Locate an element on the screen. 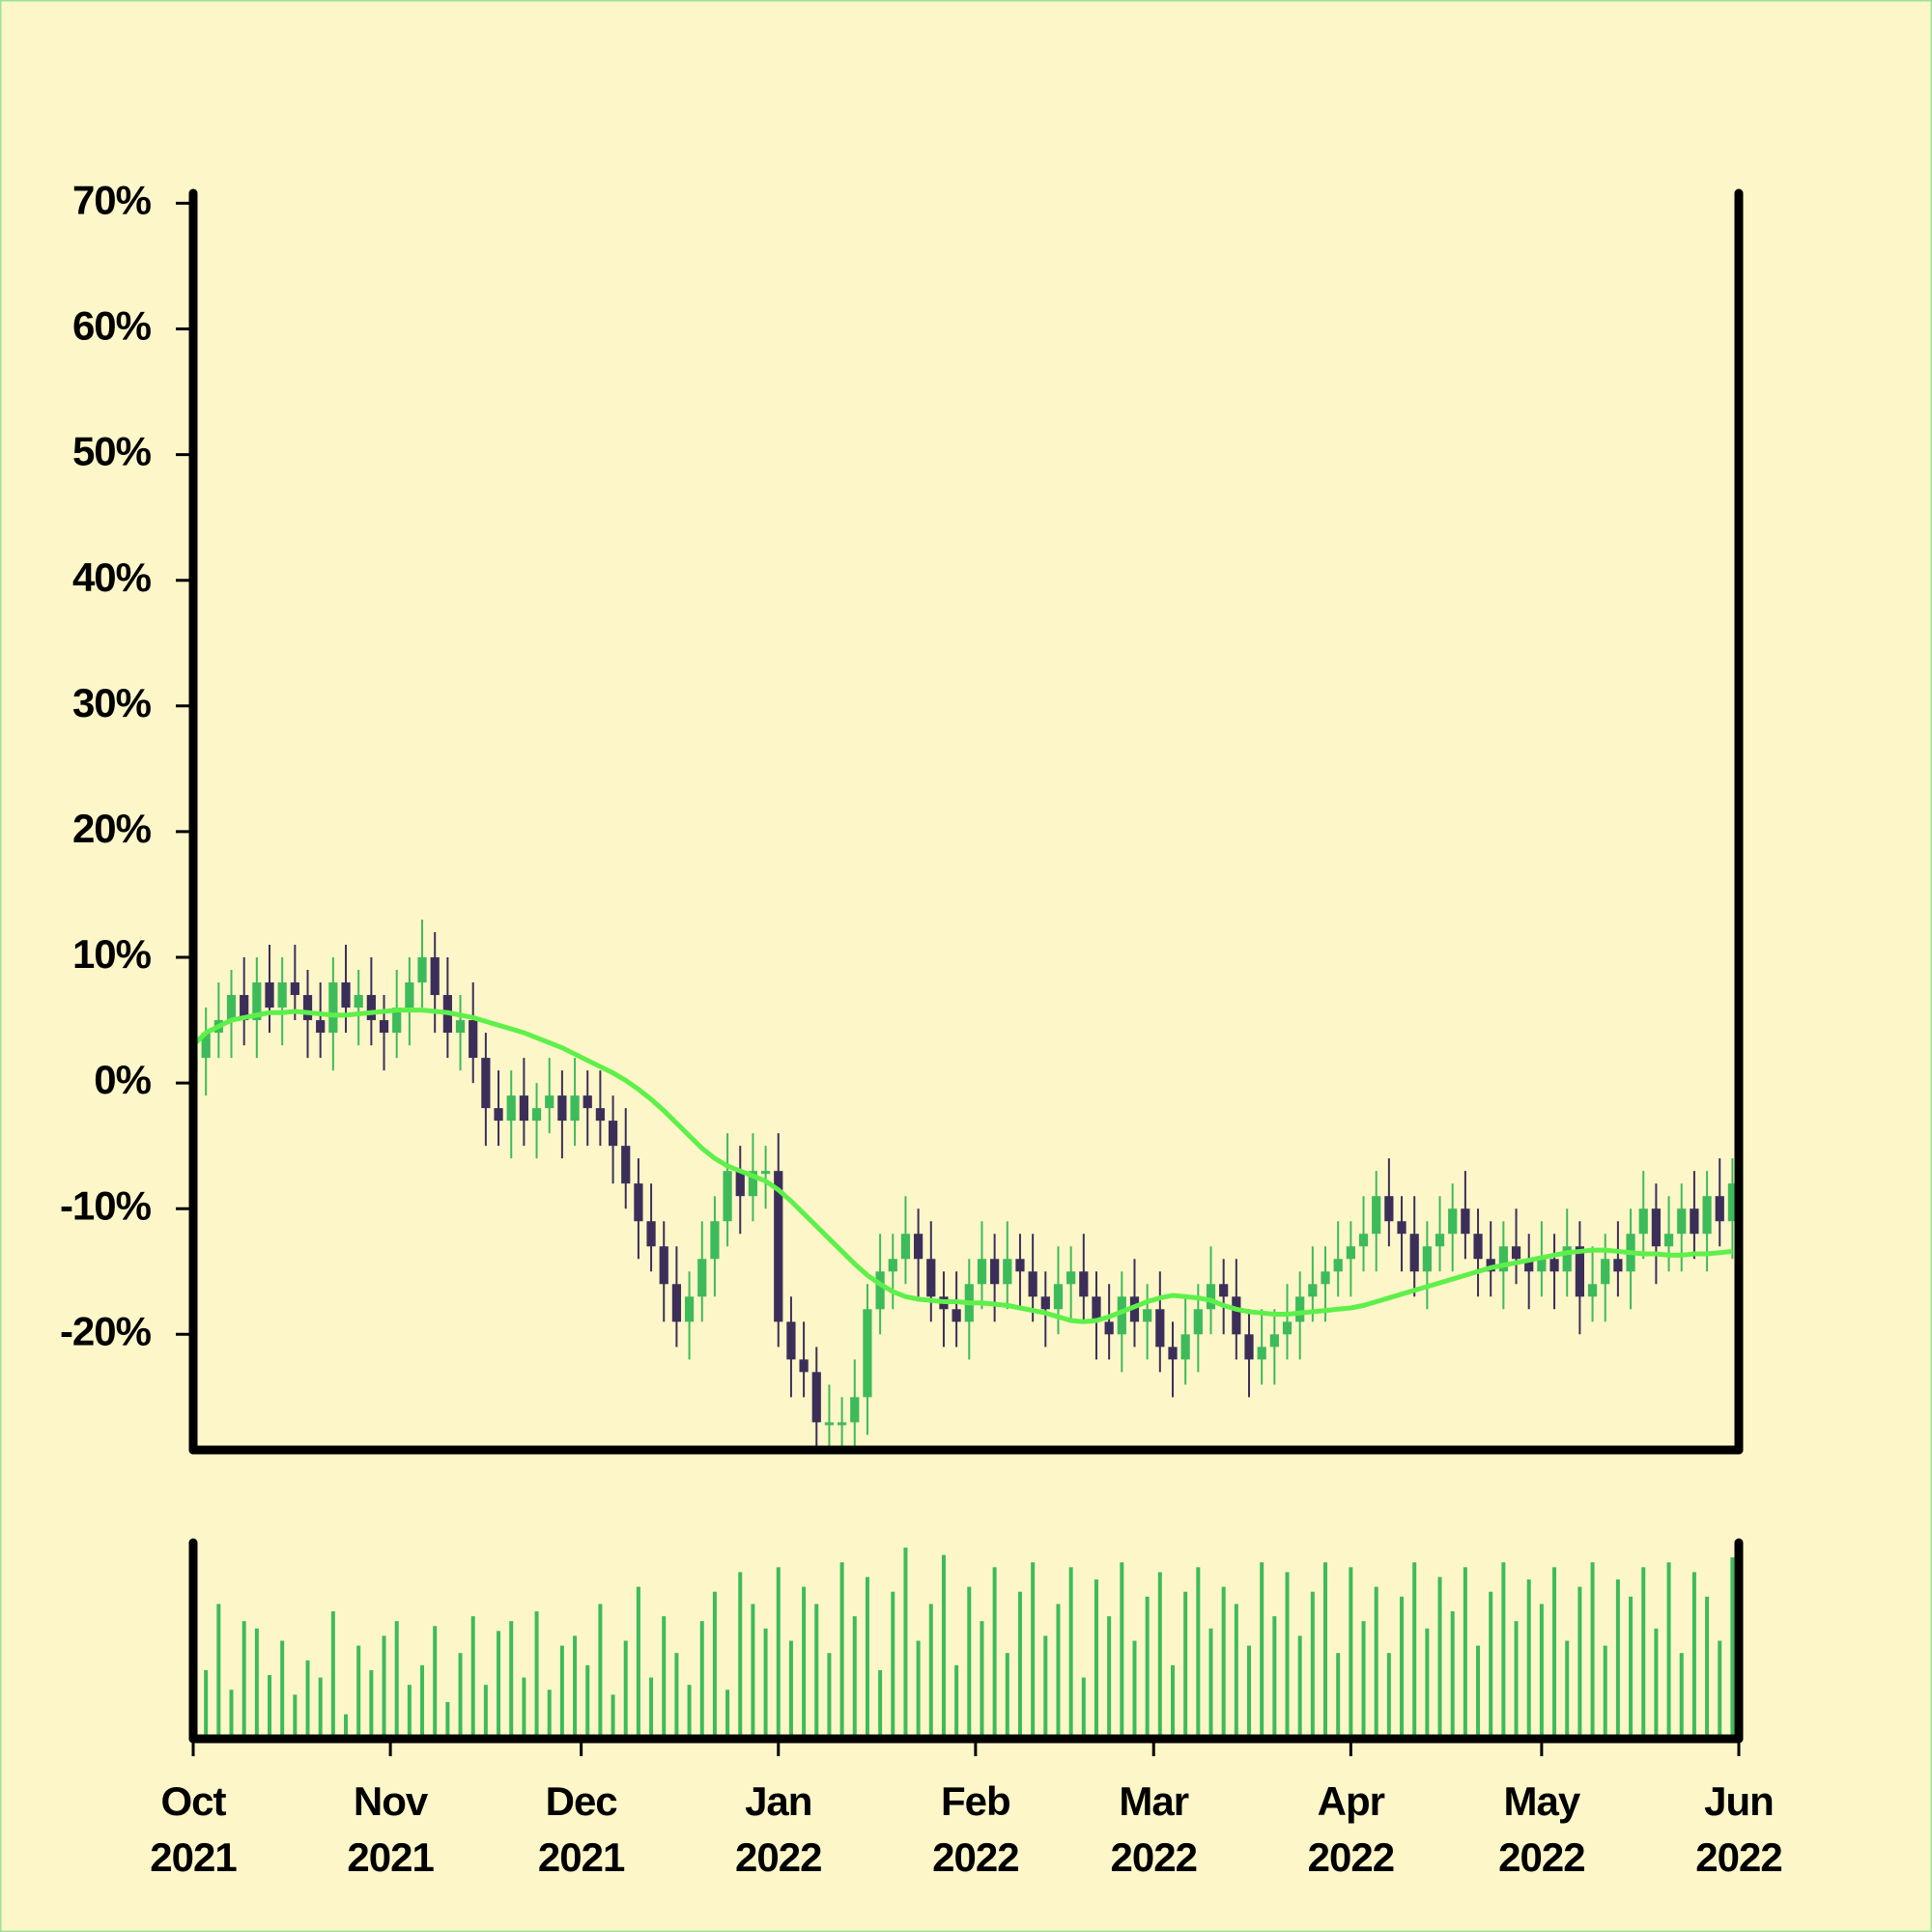  x-tick-label: Feb is located at coordinates (975, 1801).